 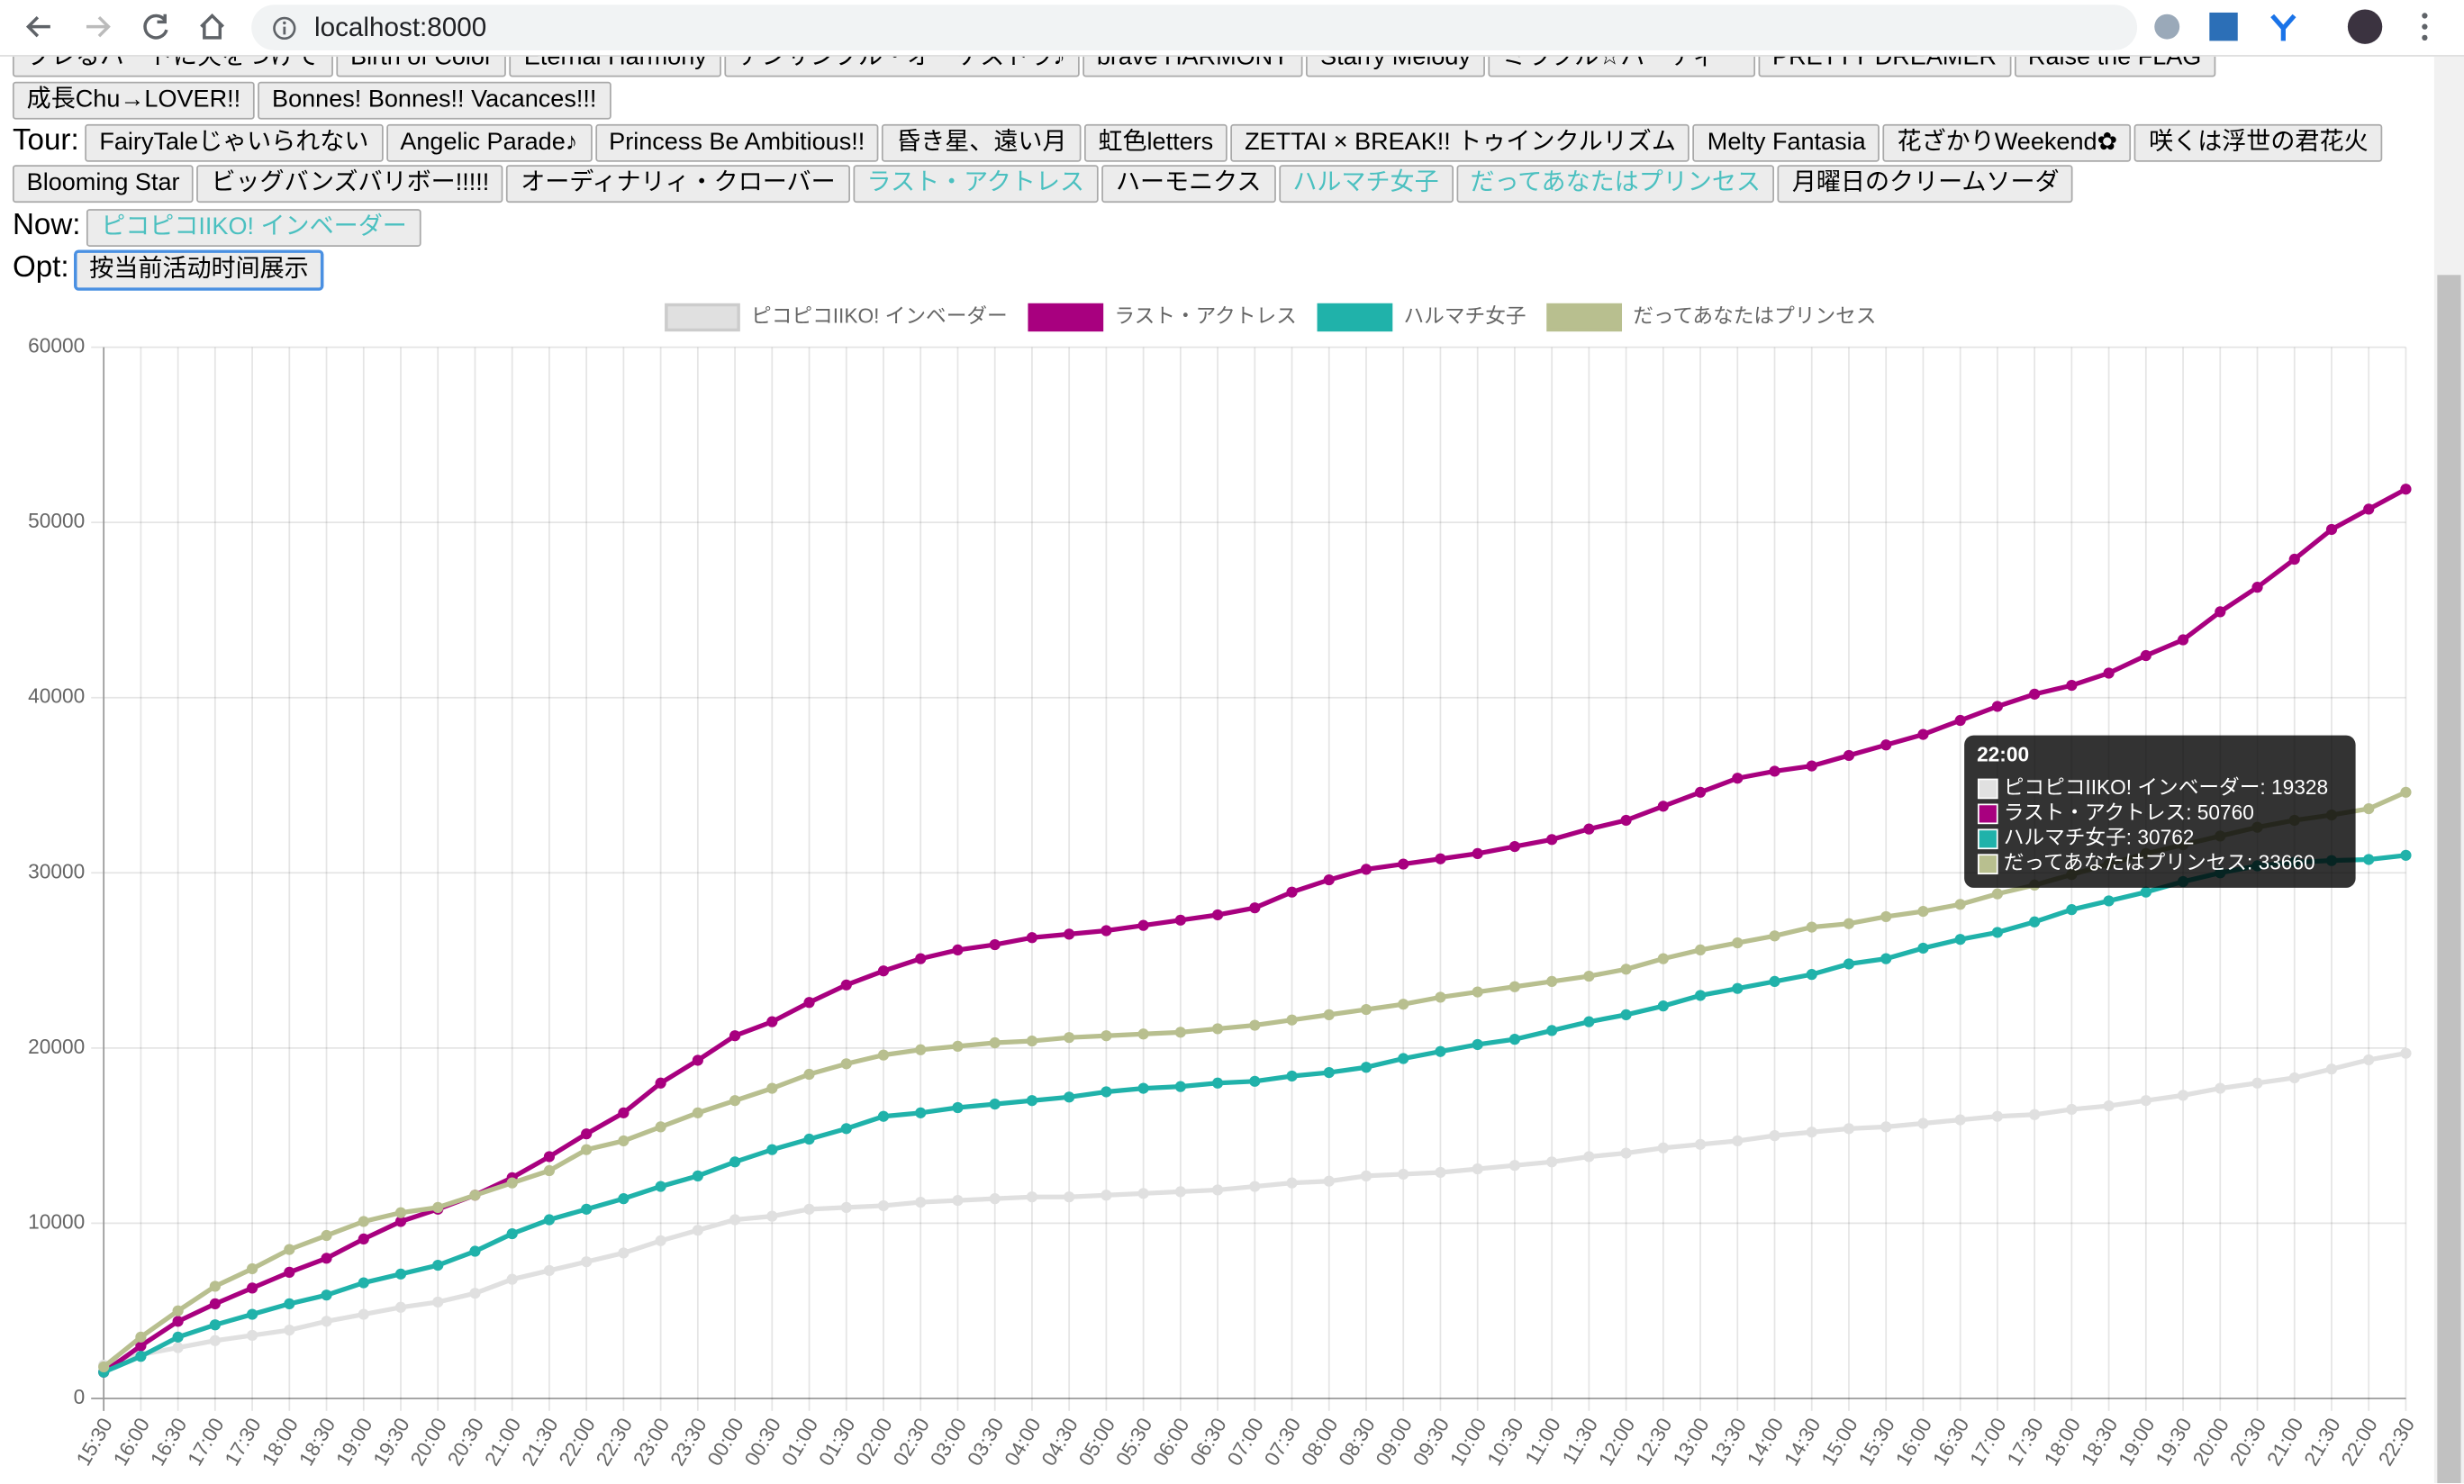 What do you see at coordinates (103, 185) in the screenshot?
I see `button: Blooming Star` at bounding box center [103, 185].